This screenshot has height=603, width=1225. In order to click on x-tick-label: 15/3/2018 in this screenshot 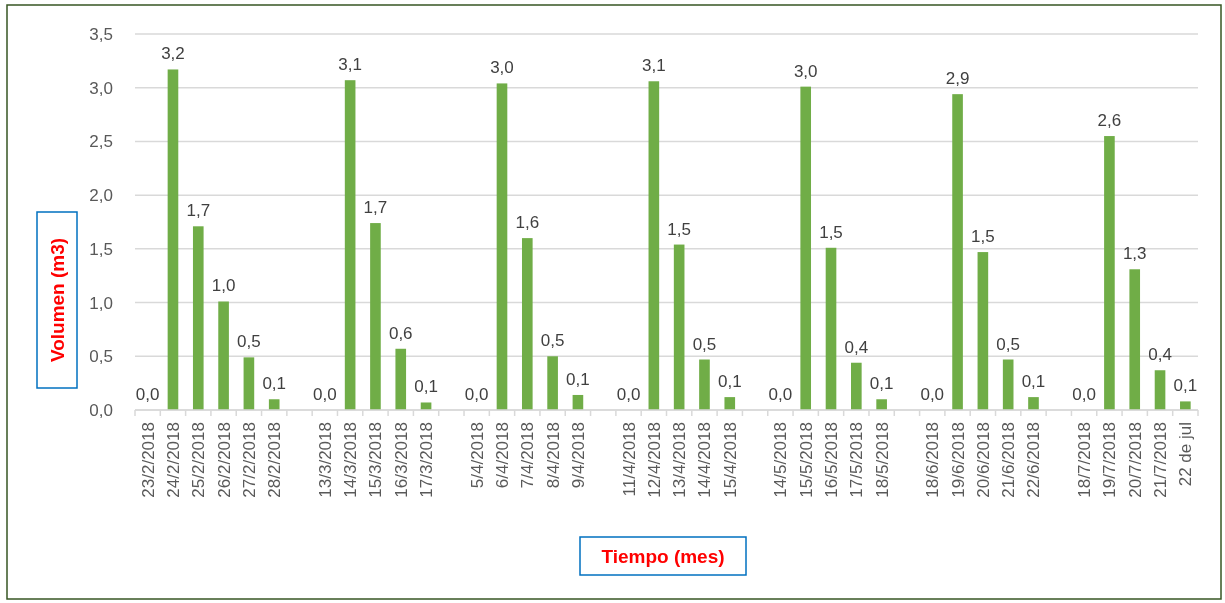, I will do `click(376, 460)`.